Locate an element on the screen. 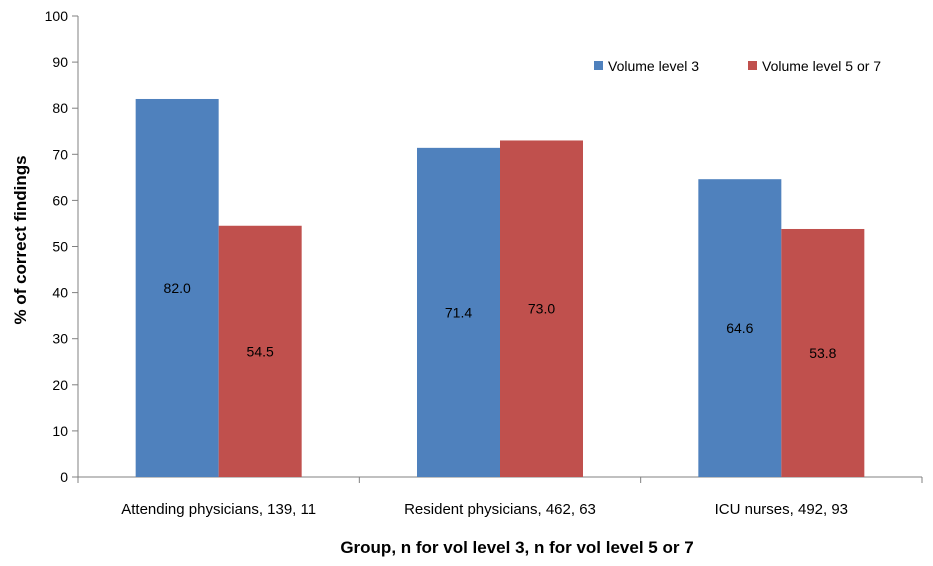 The width and height of the screenshot is (933, 566). data-label: 71.4 is located at coordinates (458, 312).